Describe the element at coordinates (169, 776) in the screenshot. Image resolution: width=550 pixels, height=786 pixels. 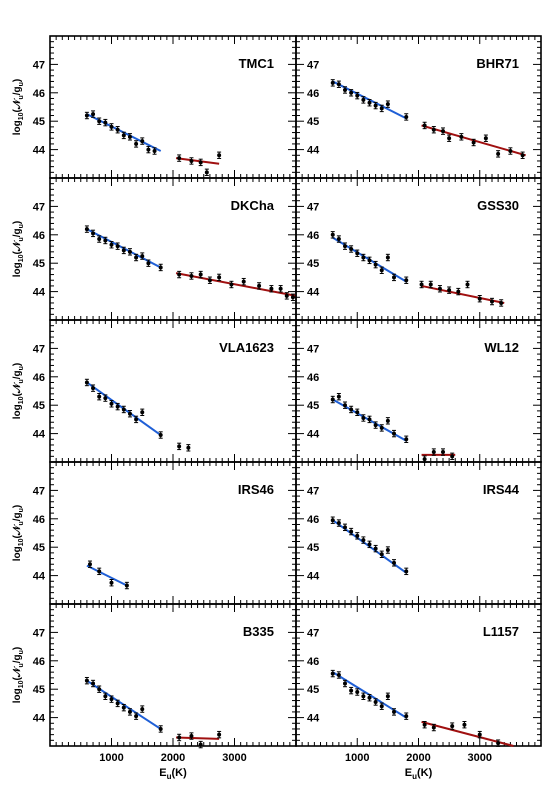
I see `x-axis-label-part: u` at that location.